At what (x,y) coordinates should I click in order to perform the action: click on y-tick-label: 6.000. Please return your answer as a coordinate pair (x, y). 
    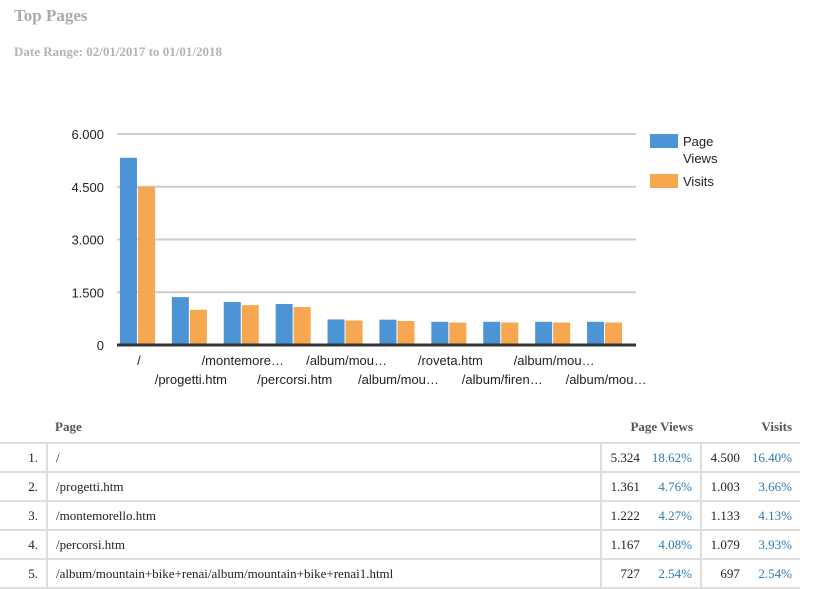
    Looking at the image, I should click on (87, 134).